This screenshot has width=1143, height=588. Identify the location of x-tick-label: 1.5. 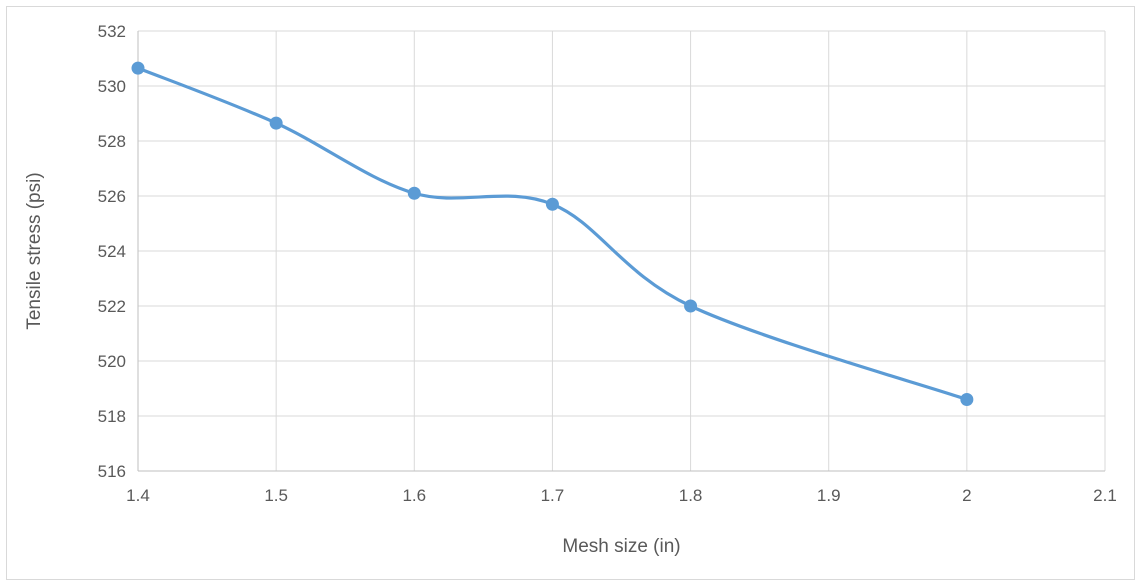
(276, 495).